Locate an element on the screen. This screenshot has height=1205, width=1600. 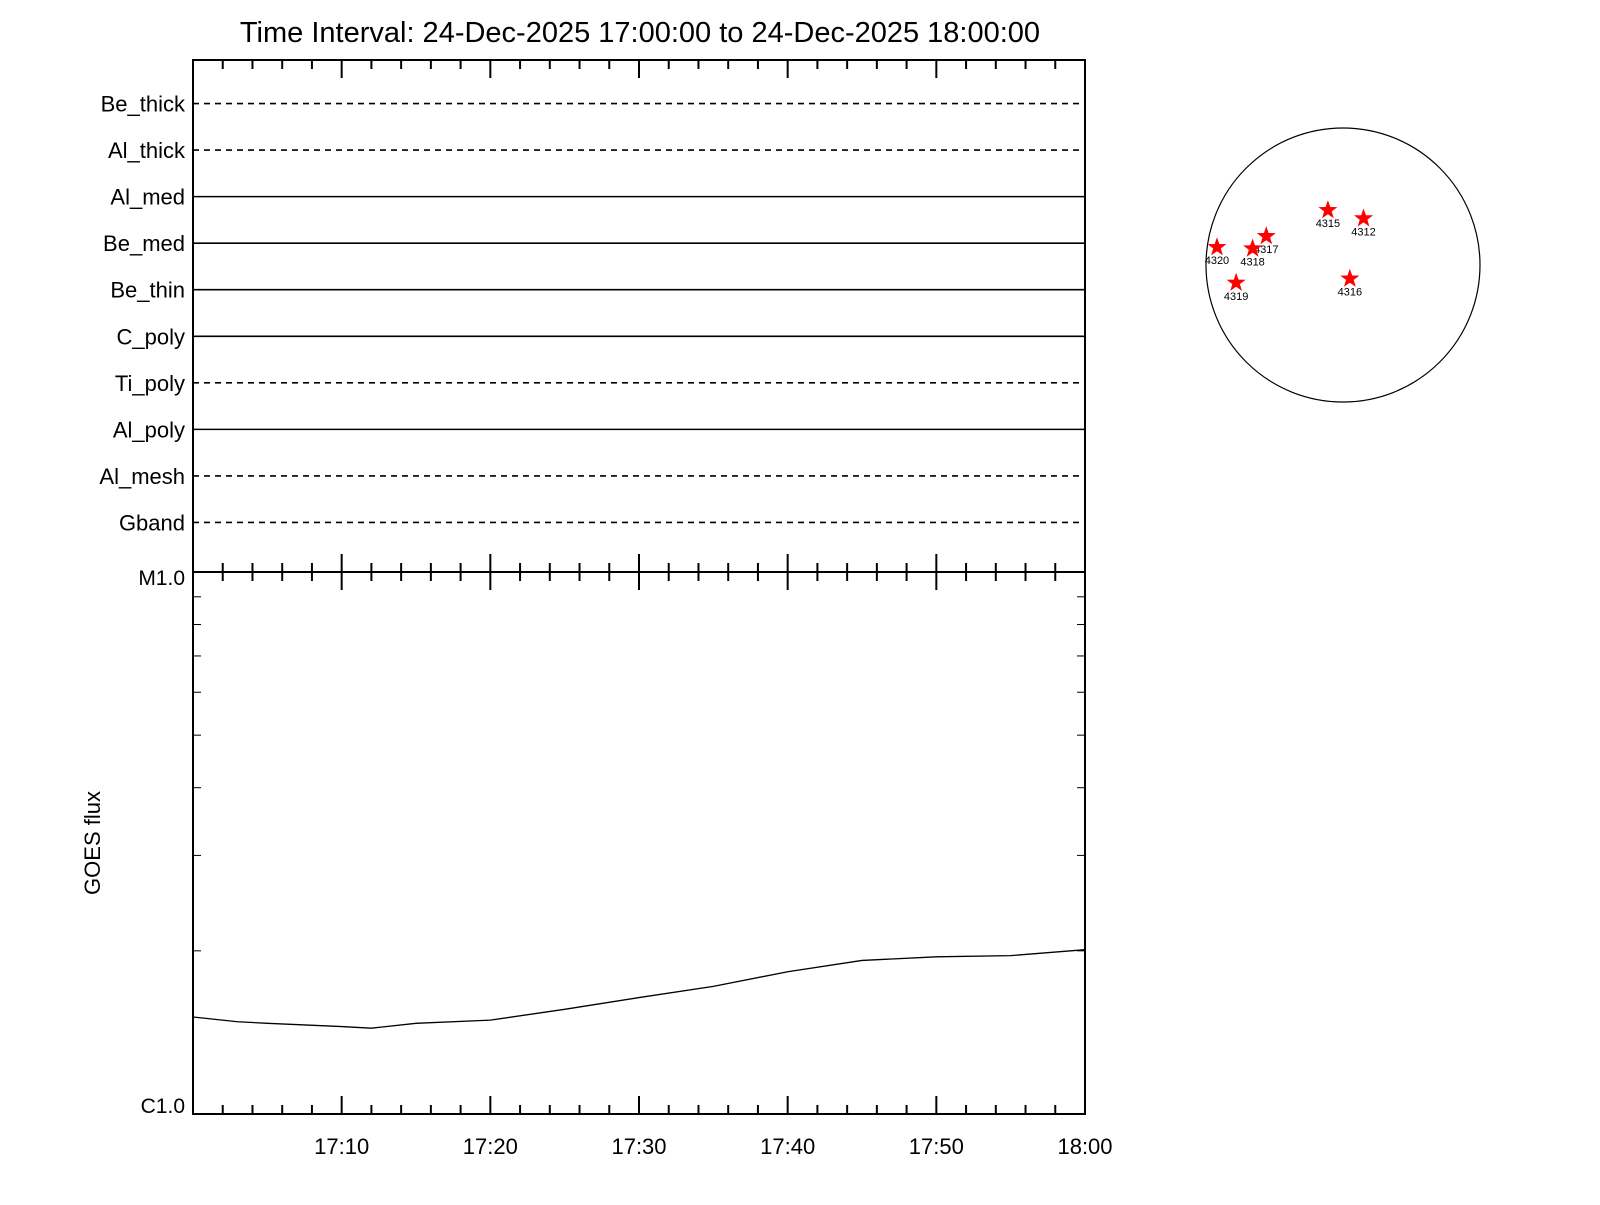
filter-label: Al_poly is located at coordinates (149, 429).